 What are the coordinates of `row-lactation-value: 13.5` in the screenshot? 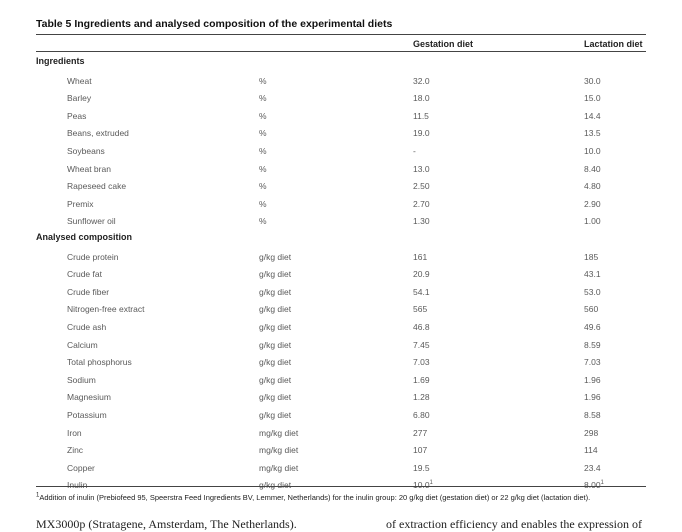 It's located at (592, 133).